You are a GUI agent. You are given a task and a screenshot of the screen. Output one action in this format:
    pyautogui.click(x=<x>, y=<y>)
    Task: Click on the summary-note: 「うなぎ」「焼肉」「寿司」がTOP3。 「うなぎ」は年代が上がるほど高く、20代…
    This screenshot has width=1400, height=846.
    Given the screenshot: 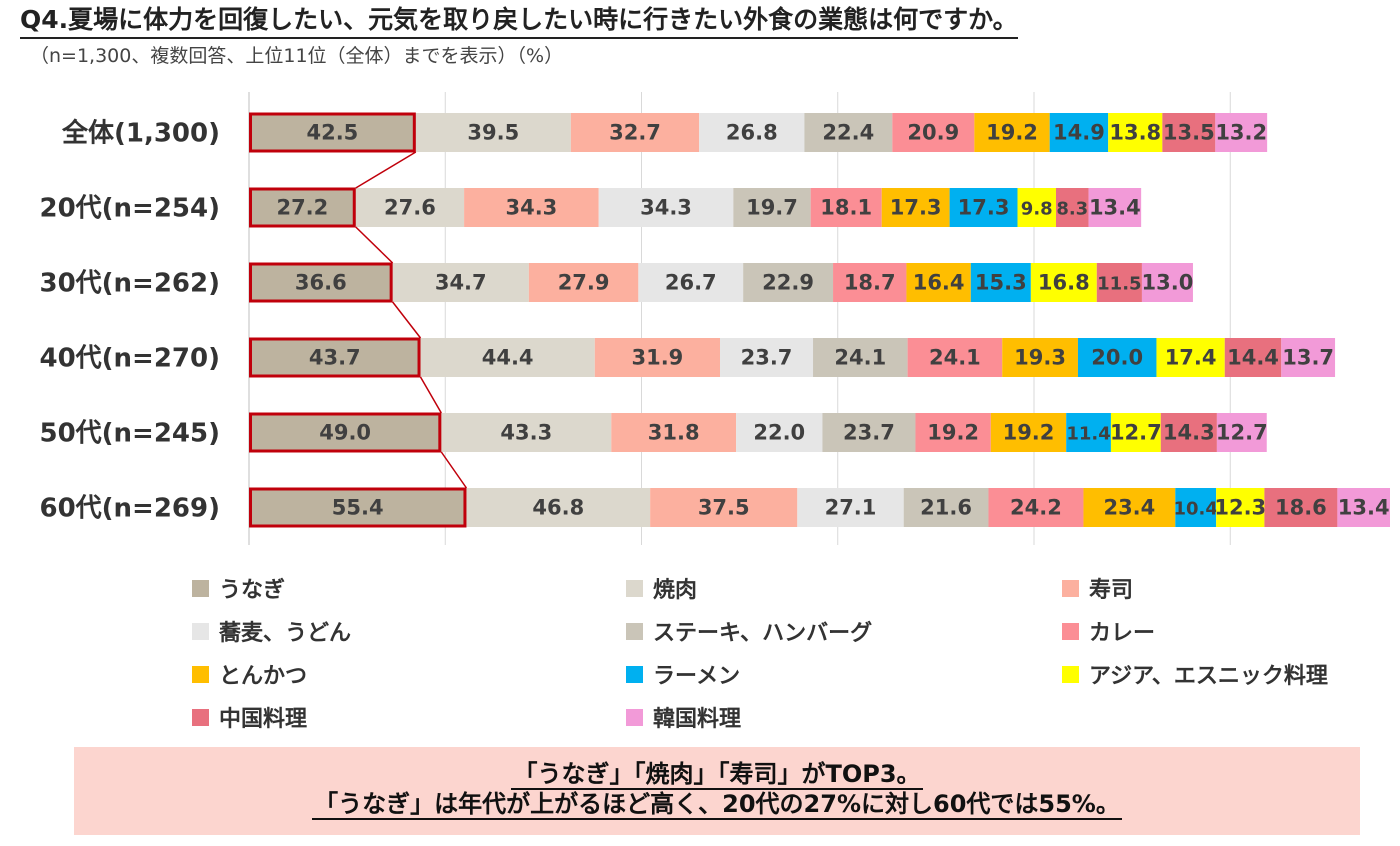 What is the action you would take?
    pyautogui.click(x=717, y=791)
    